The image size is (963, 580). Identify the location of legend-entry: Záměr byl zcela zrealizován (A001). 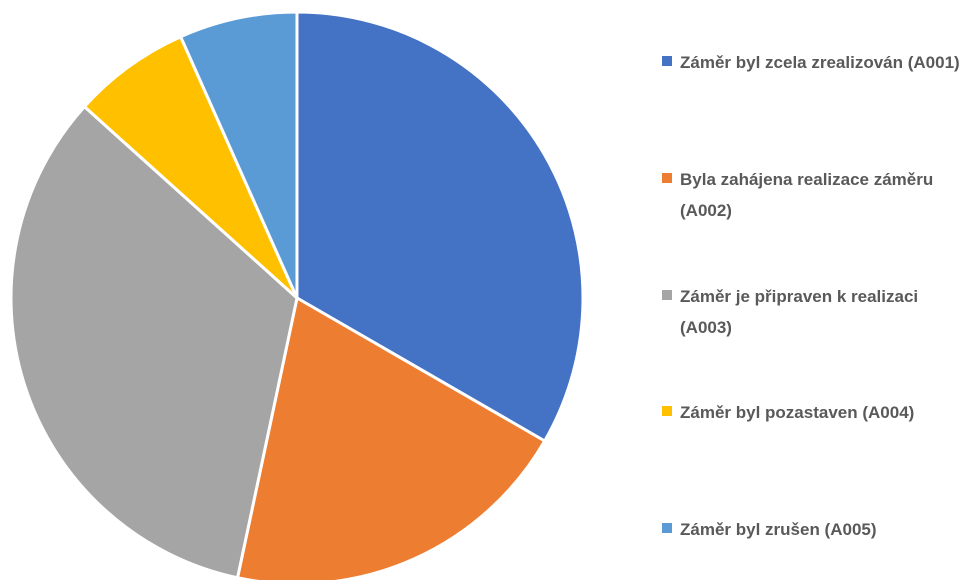
(812, 62).